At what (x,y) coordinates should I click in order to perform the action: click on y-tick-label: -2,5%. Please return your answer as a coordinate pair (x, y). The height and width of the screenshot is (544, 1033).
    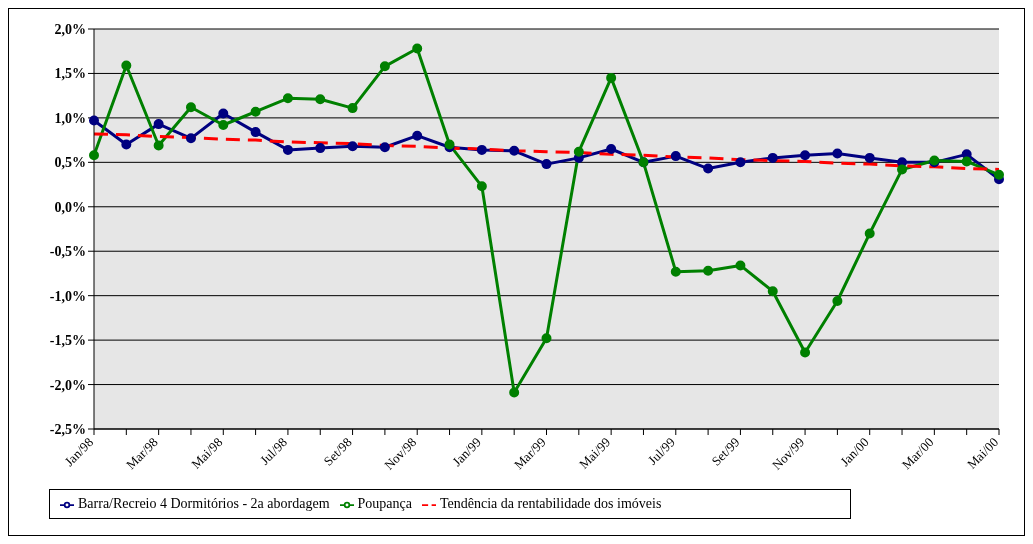
    Looking at the image, I should click on (67, 429).